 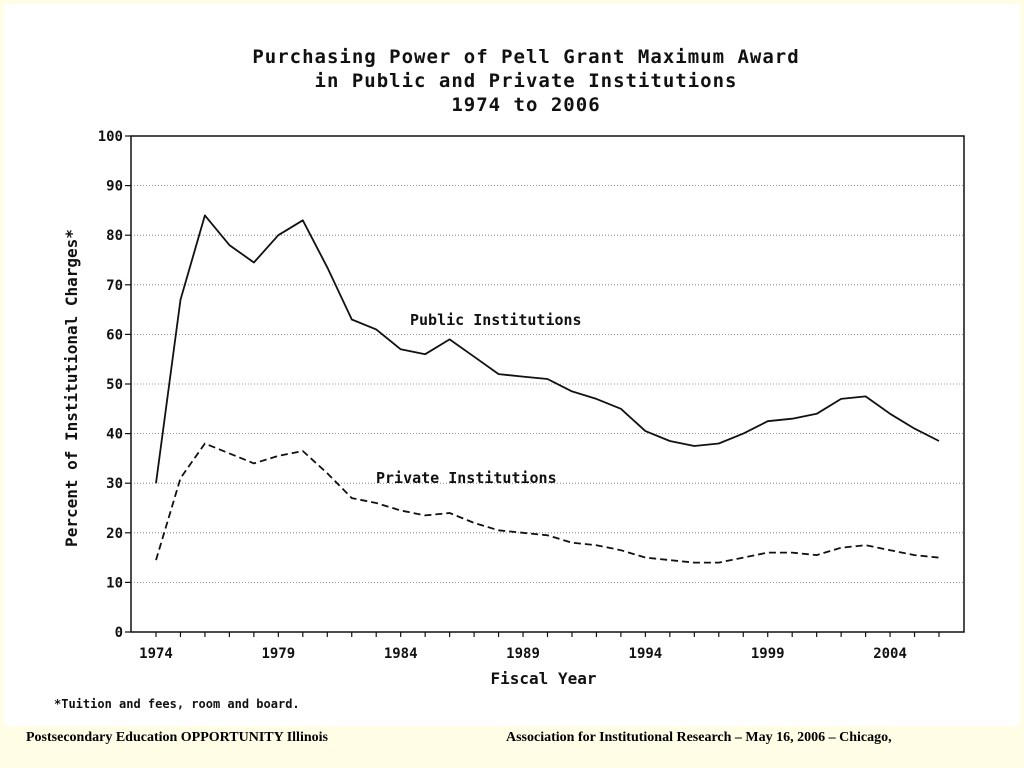 What do you see at coordinates (114, 286) in the screenshot?
I see `y-tick-label-70: 70` at bounding box center [114, 286].